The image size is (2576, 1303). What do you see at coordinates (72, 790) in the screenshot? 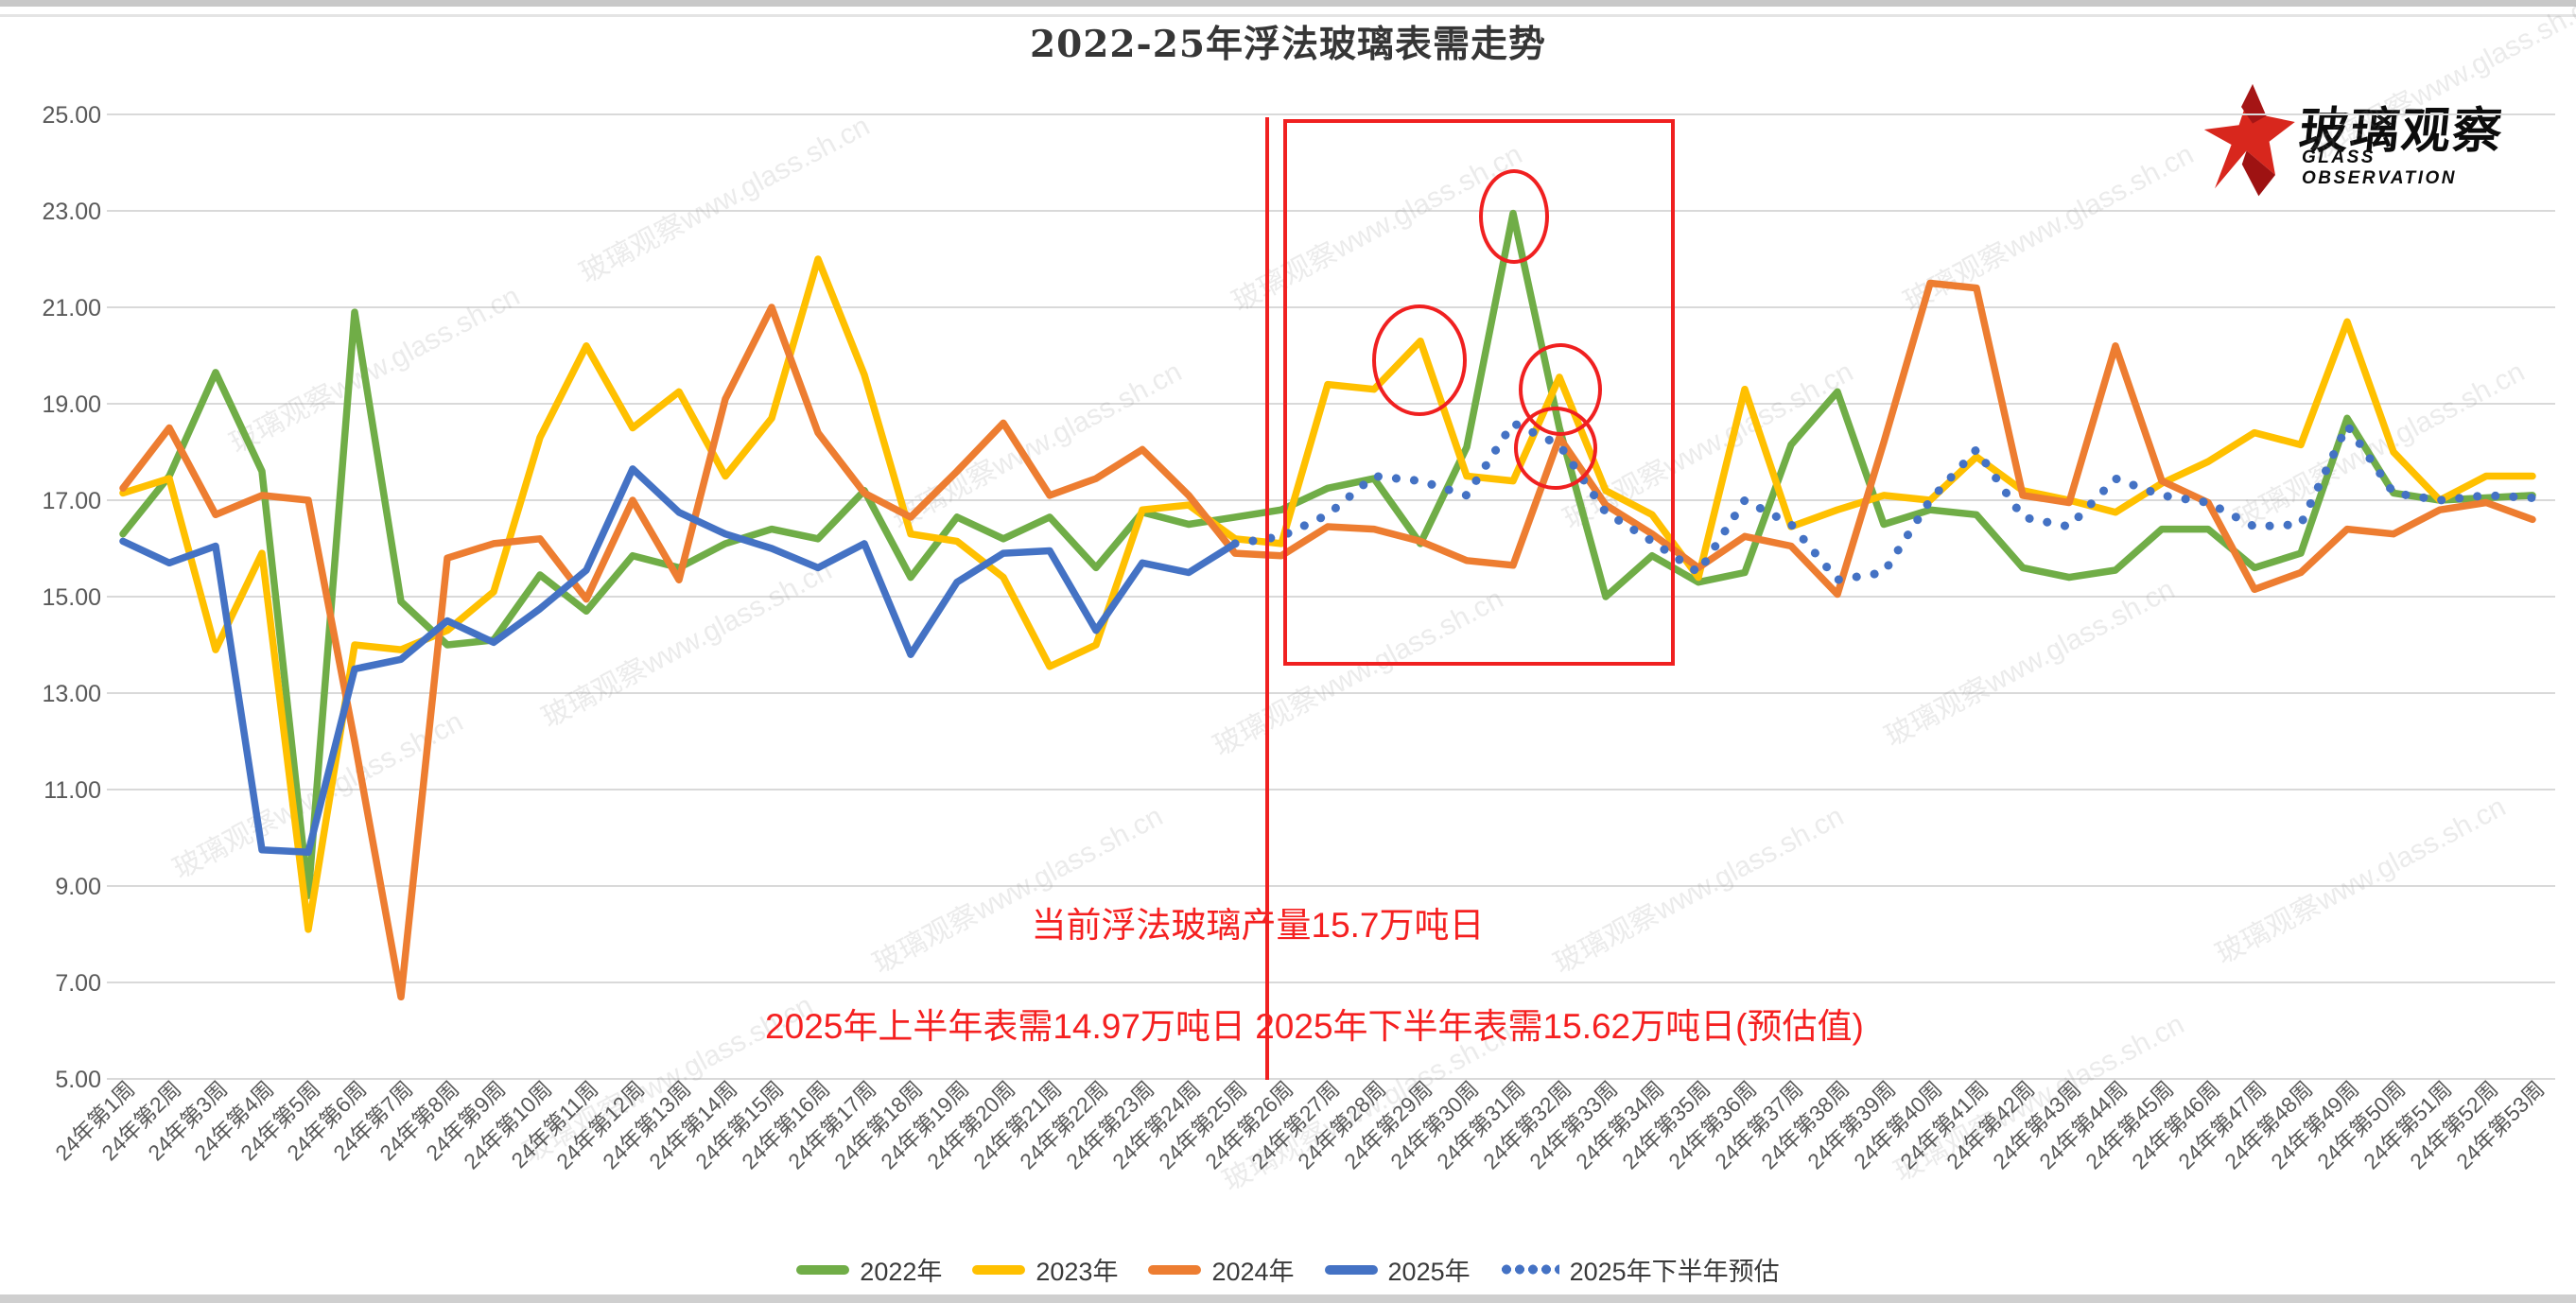
I see `y-tick-label: 11.00` at bounding box center [72, 790].